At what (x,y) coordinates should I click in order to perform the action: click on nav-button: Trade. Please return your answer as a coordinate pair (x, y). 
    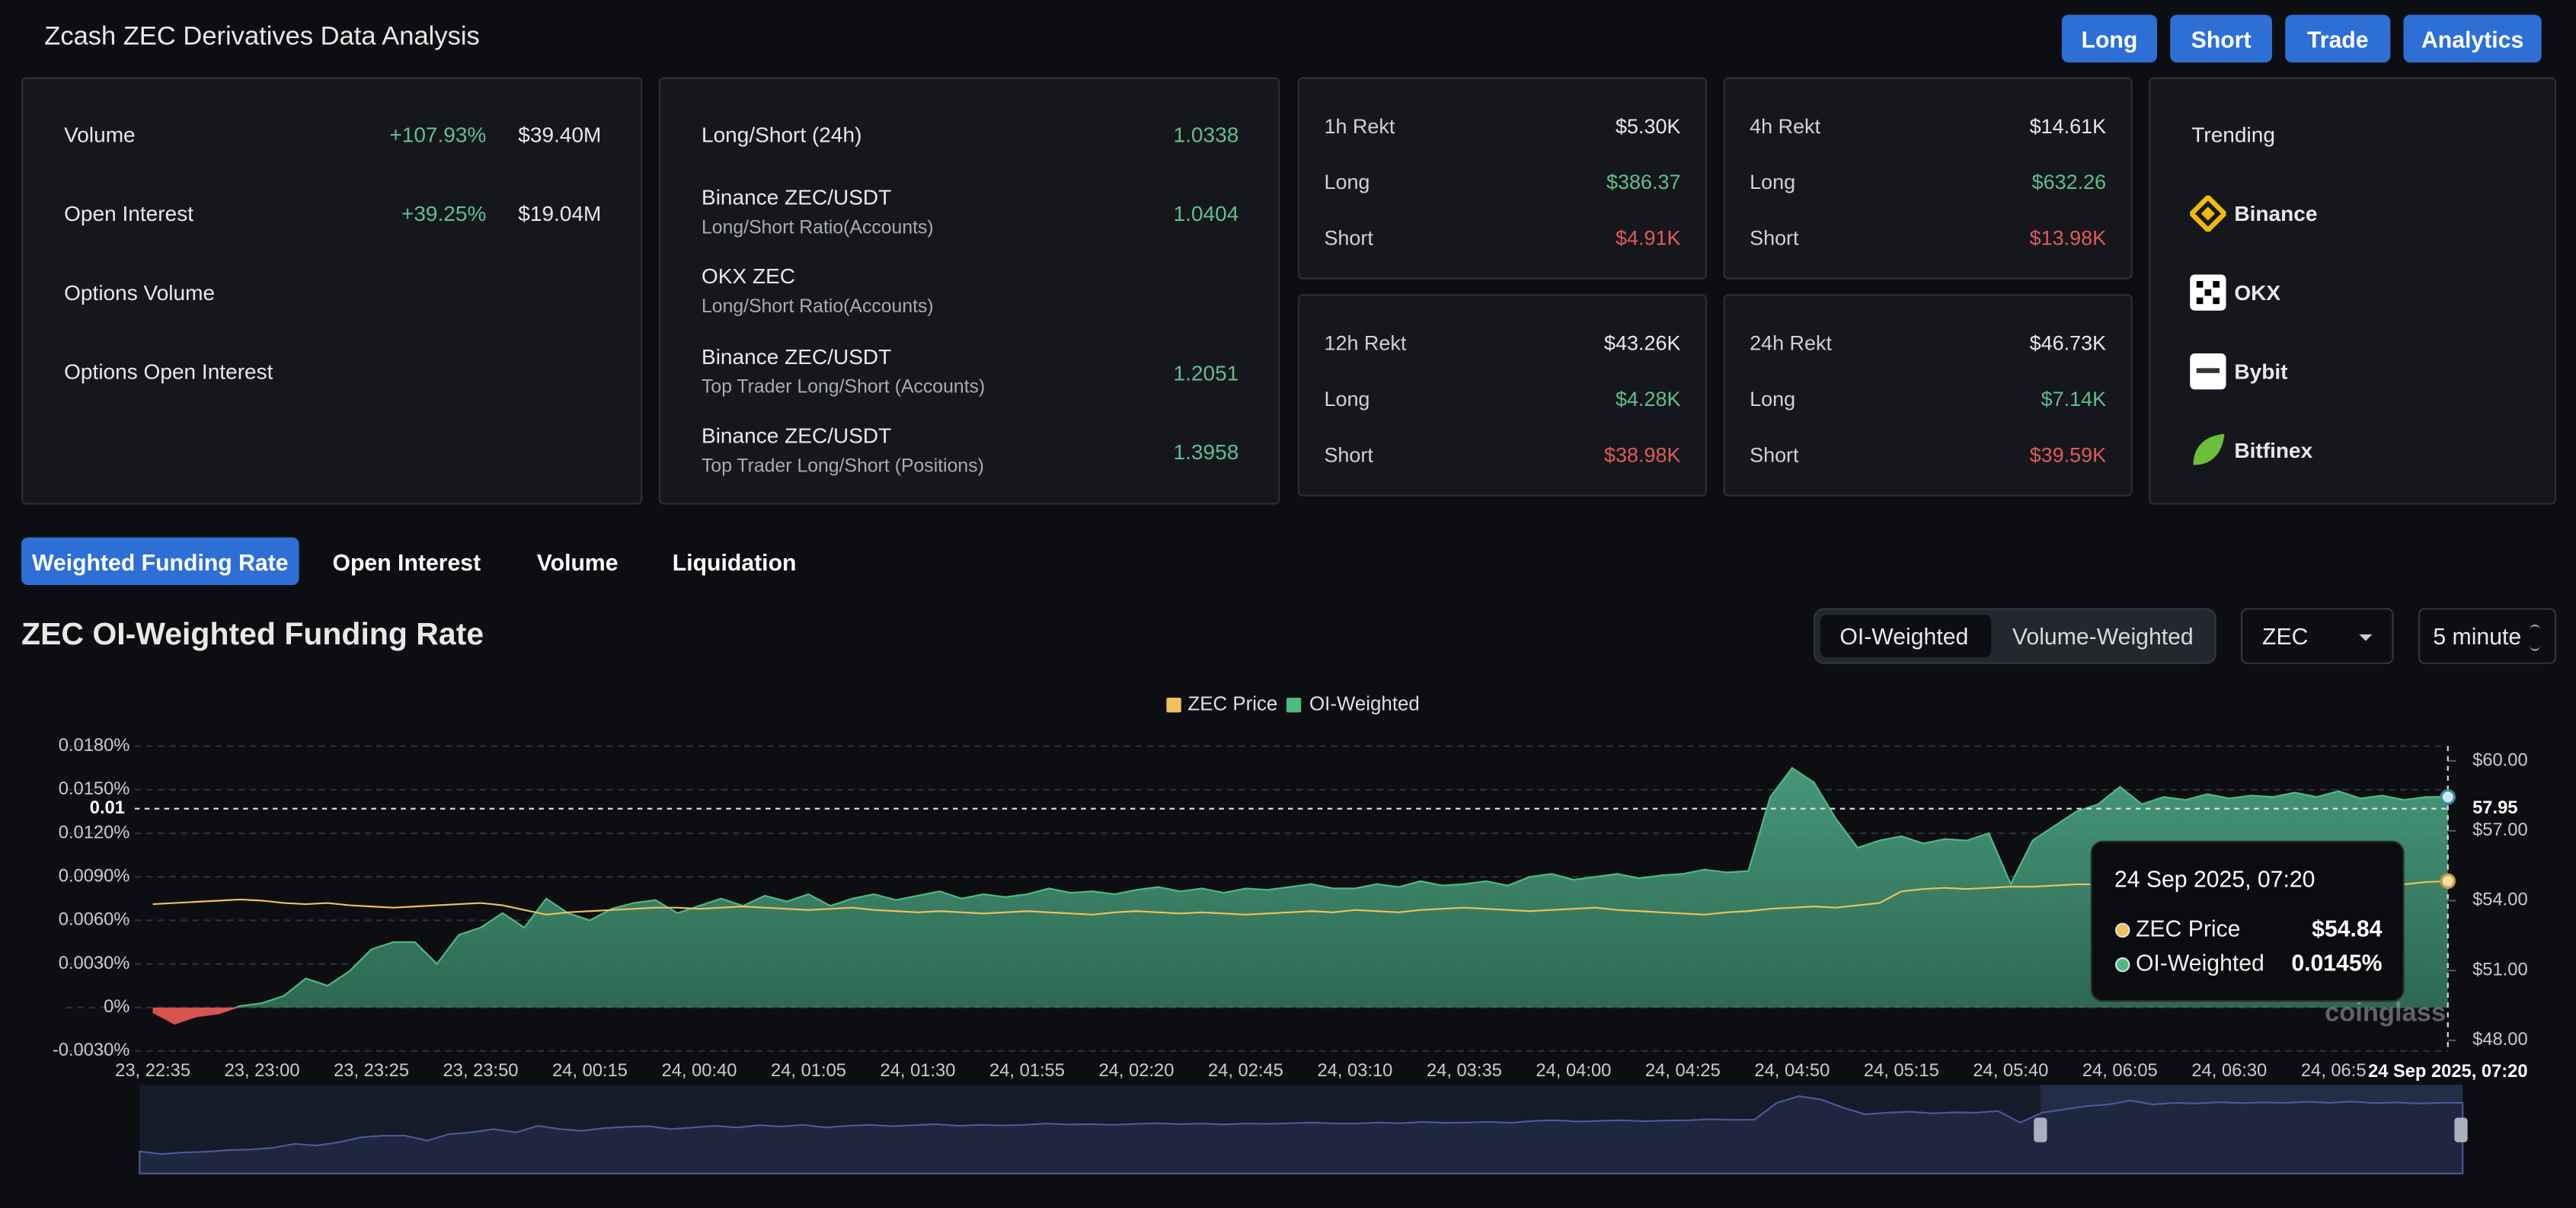
    Looking at the image, I should click on (2338, 38).